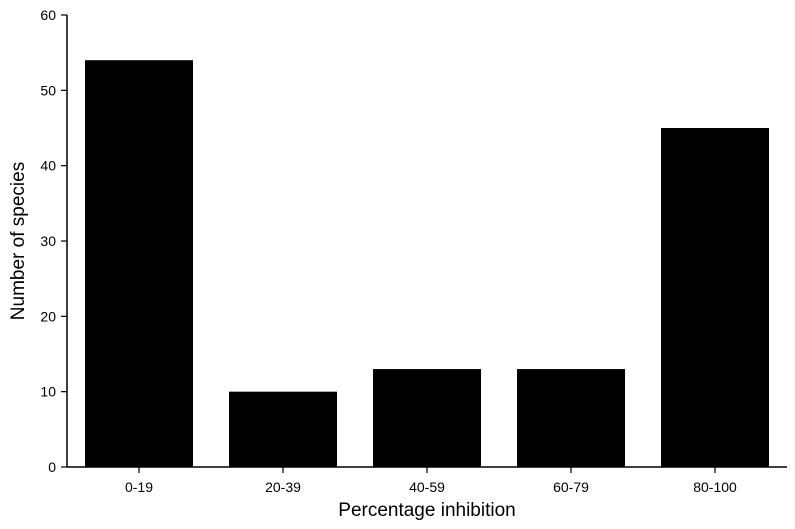  What do you see at coordinates (715, 487) in the screenshot?
I see `x-tick-label: 80-100` at bounding box center [715, 487].